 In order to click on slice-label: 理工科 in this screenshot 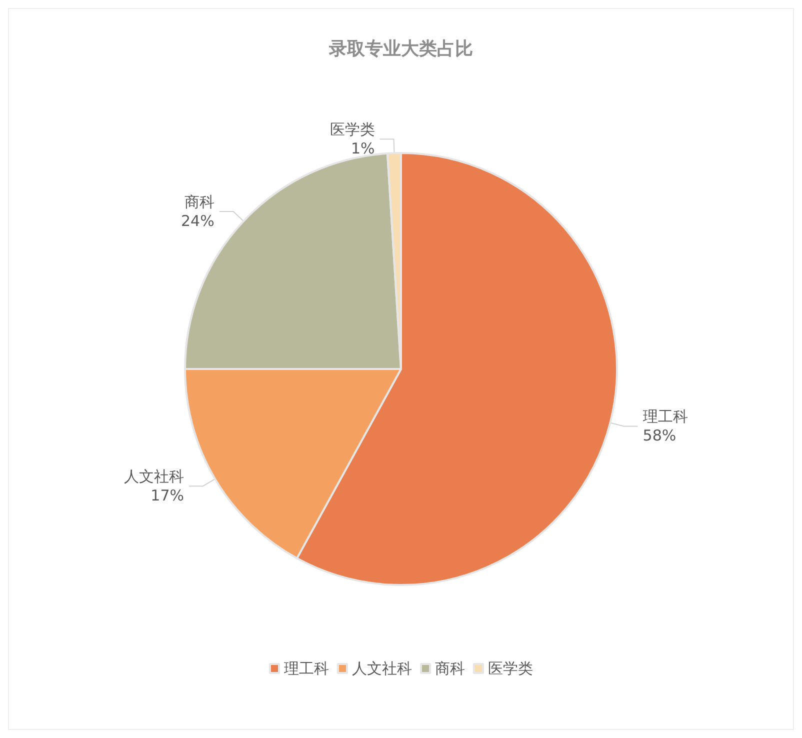, I will do `click(665, 417)`.